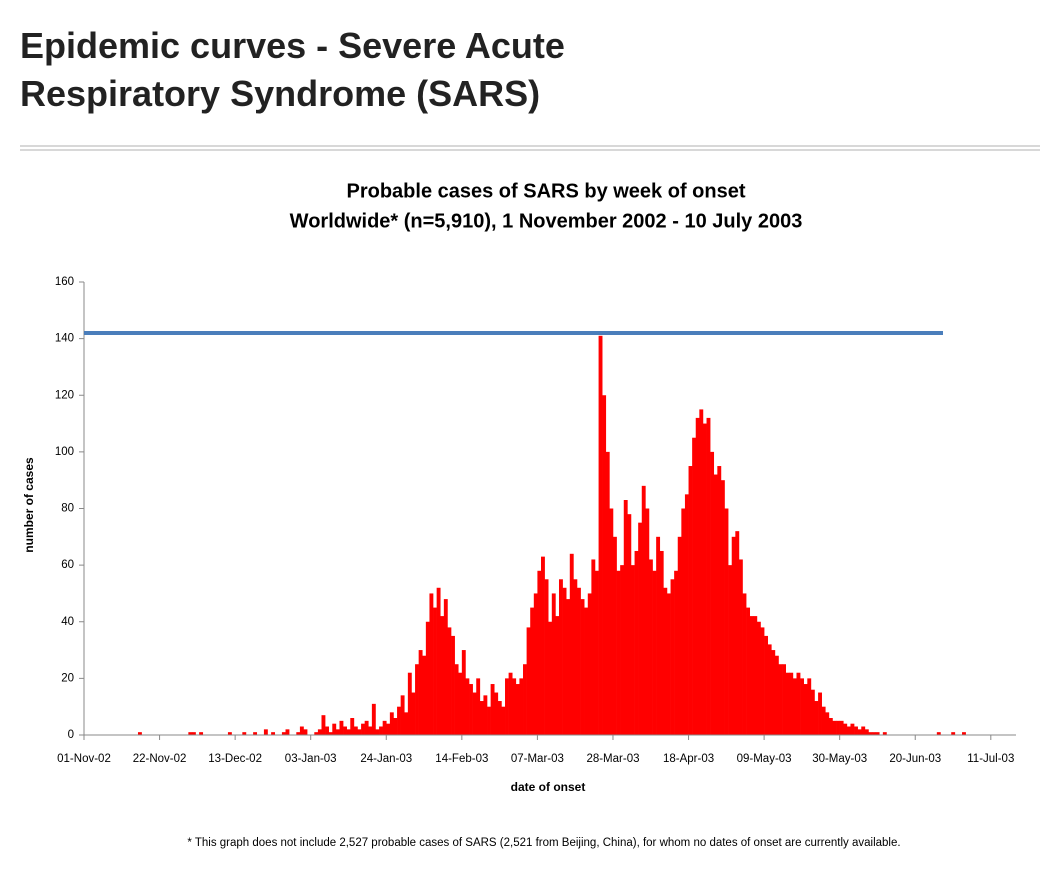 The image size is (1051, 890). What do you see at coordinates (990, 759) in the screenshot?
I see `x-tick-label: 11-Jul-03` at bounding box center [990, 759].